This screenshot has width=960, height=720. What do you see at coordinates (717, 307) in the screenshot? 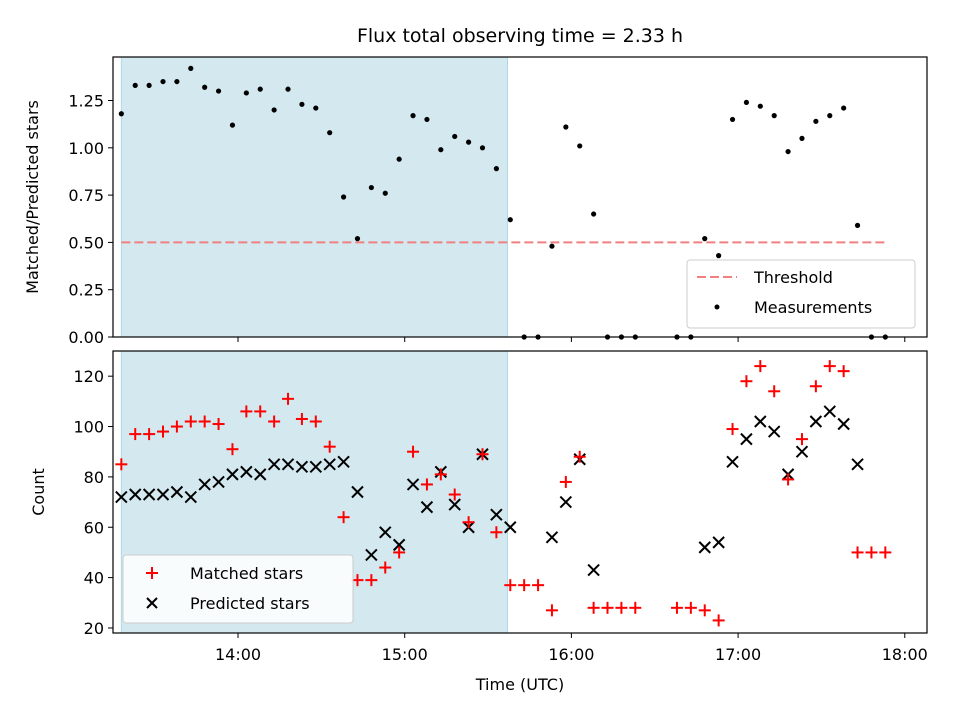
I see `legend-measurements-swatch` at bounding box center [717, 307].